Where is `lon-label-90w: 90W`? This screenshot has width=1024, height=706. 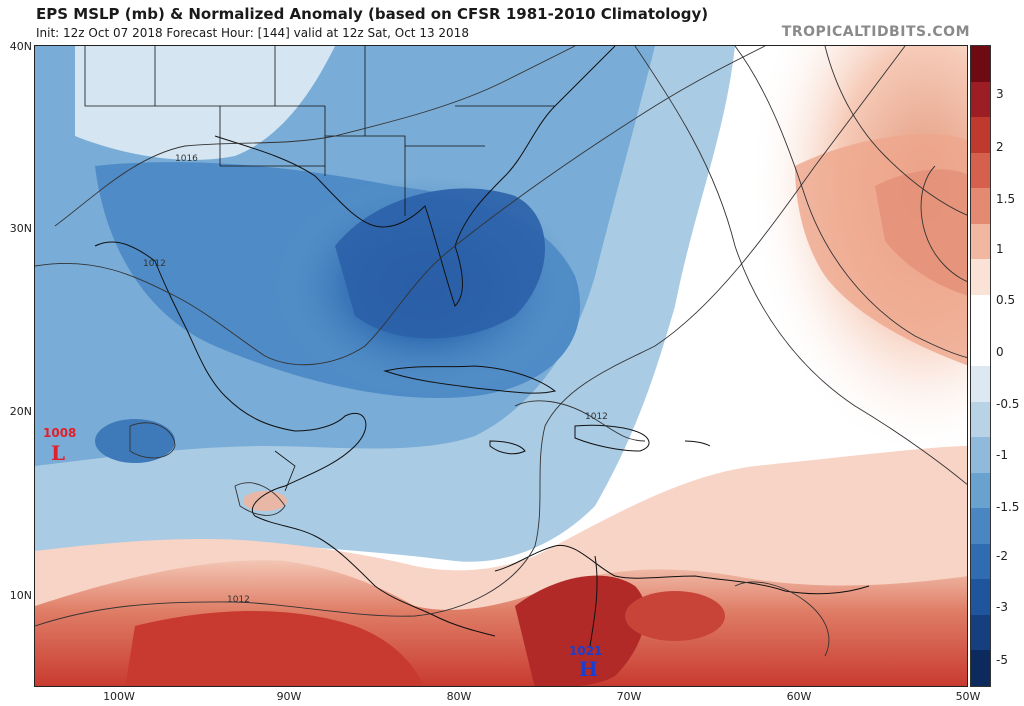 lon-label-90w: 90W is located at coordinates (289, 696).